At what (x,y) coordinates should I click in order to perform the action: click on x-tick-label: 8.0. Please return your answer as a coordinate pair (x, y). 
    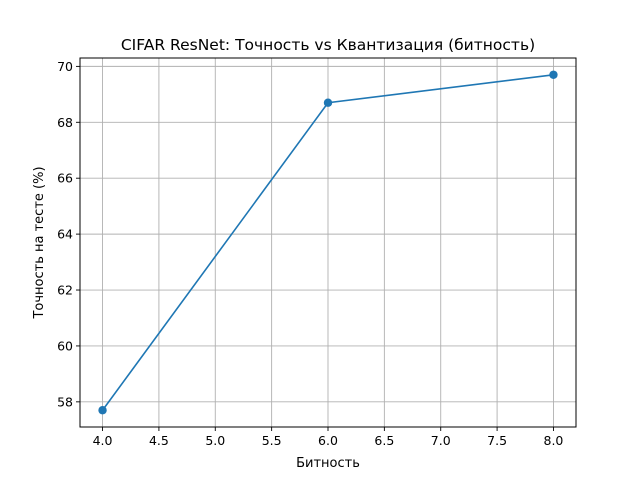
    Looking at the image, I should click on (554, 440).